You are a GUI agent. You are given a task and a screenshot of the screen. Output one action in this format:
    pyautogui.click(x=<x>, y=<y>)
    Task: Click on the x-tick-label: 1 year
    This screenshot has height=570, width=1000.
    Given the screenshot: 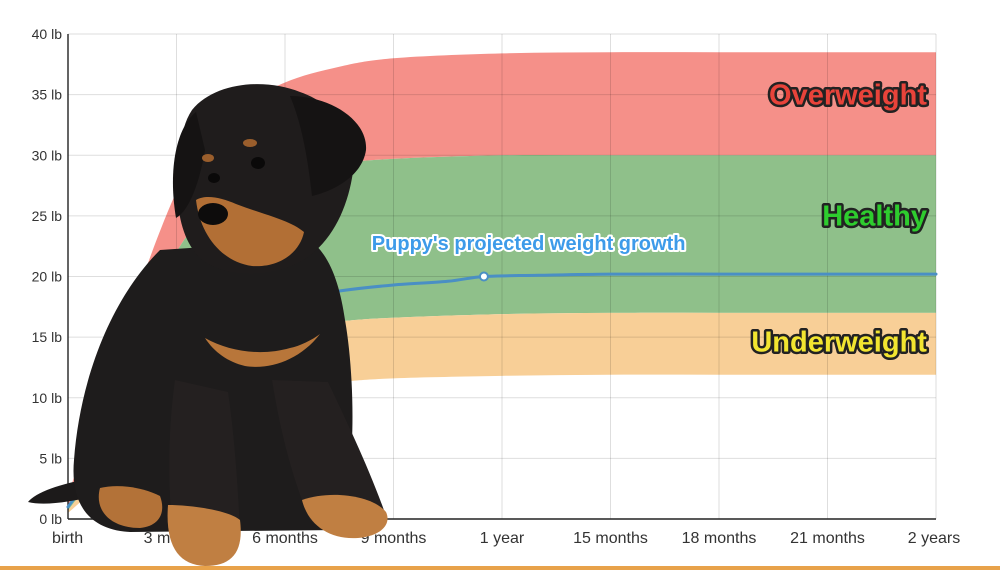 What is the action you would take?
    pyautogui.click(x=502, y=538)
    